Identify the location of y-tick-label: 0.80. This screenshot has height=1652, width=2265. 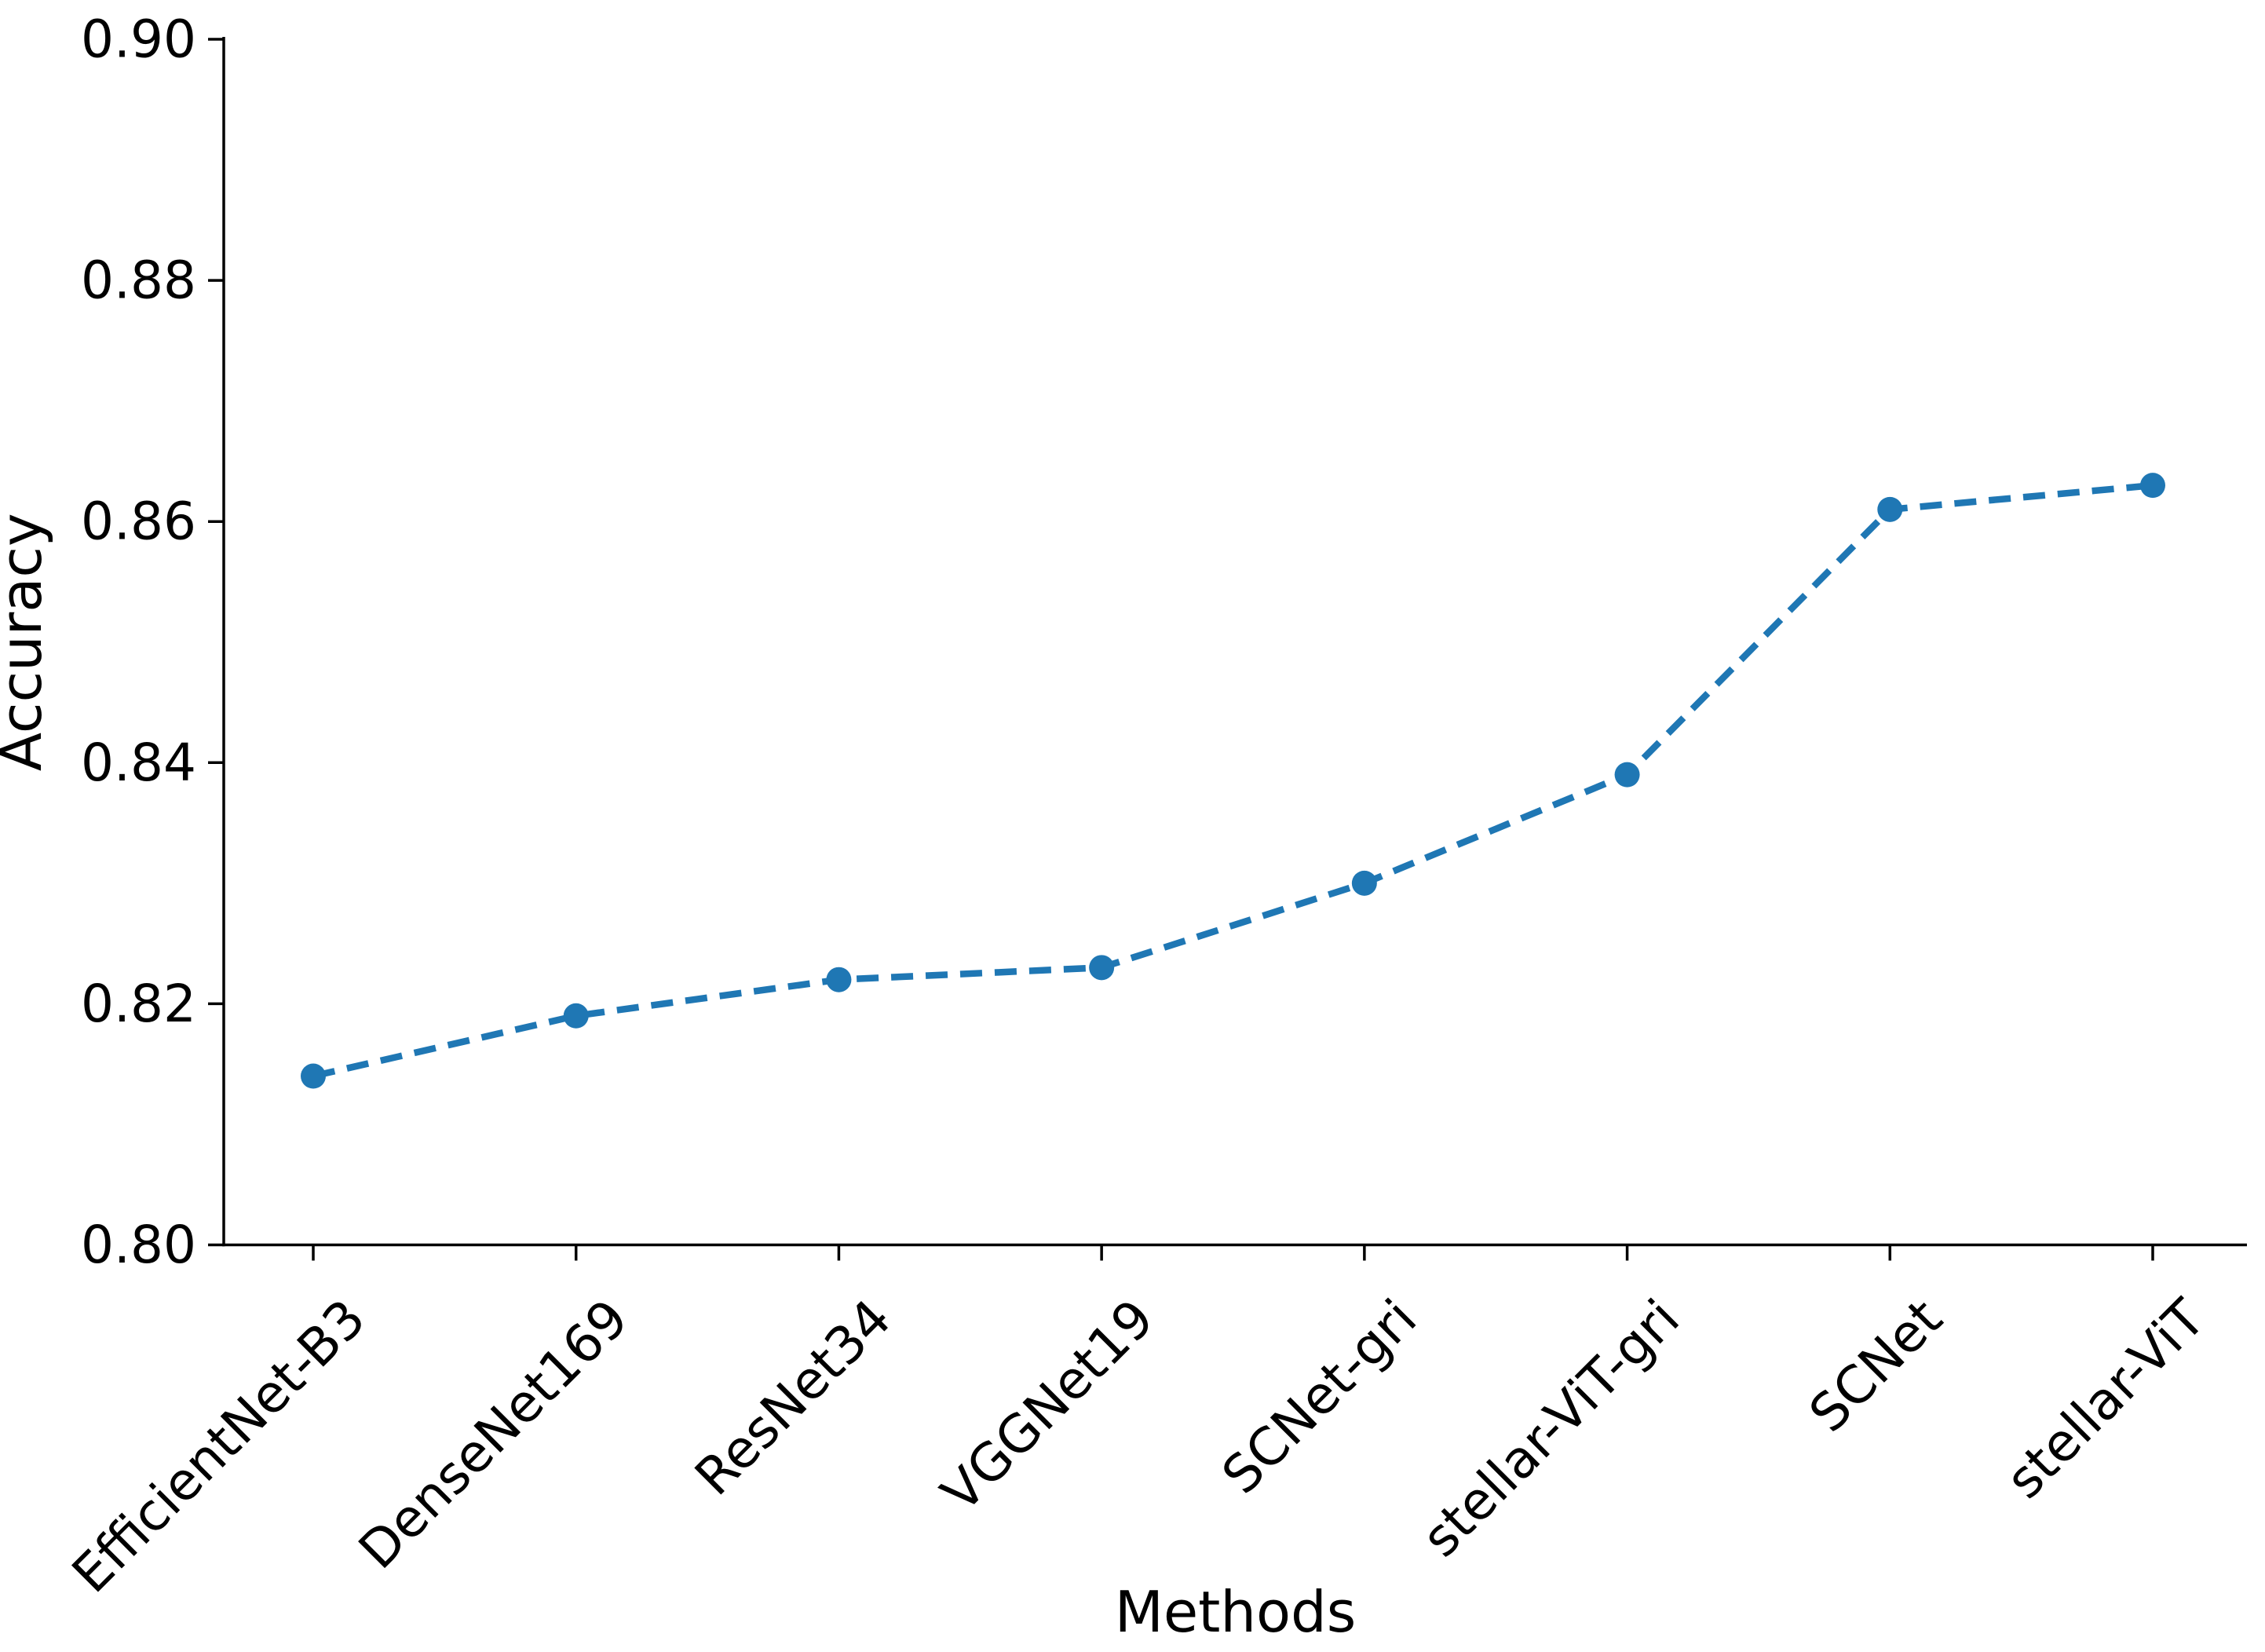
(139, 1245).